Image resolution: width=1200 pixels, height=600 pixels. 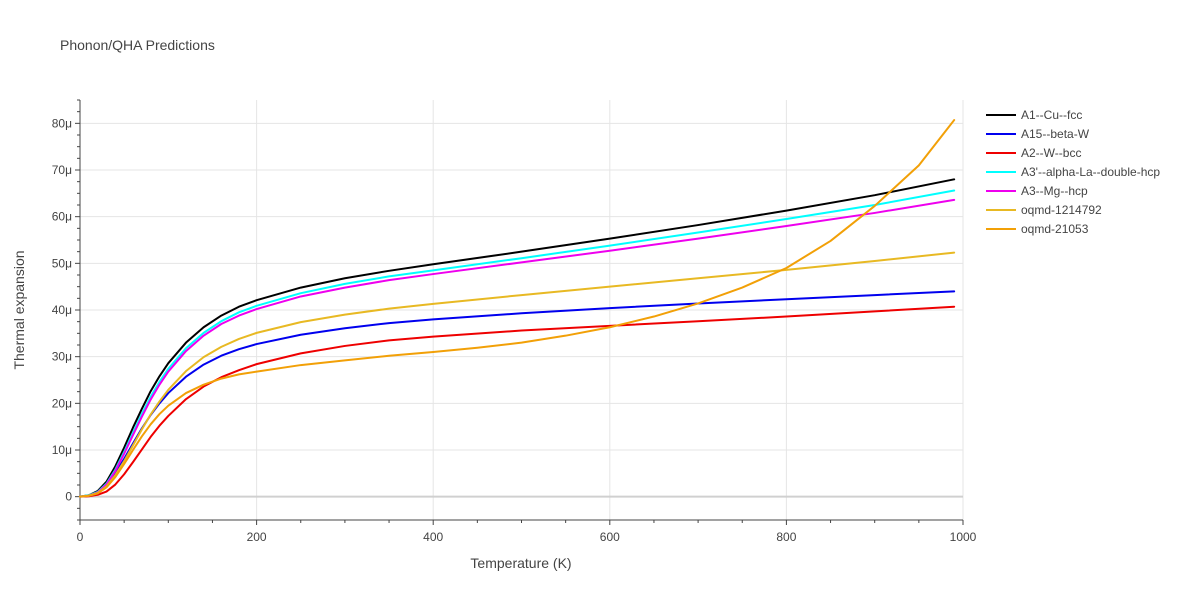 What do you see at coordinates (62, 170) in the screenshot?
I see `y-tick-label: 70μ` at bounding box center [62, 170].